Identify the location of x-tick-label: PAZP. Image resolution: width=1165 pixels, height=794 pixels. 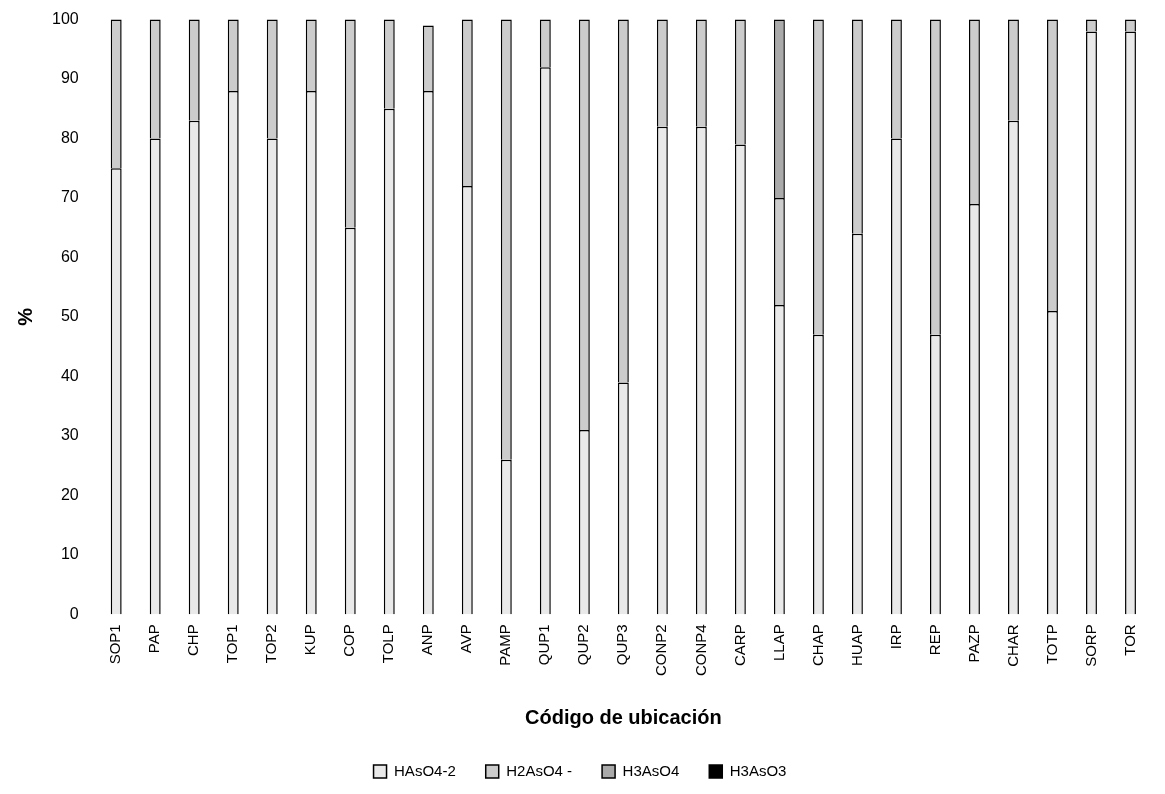
(973, 643).